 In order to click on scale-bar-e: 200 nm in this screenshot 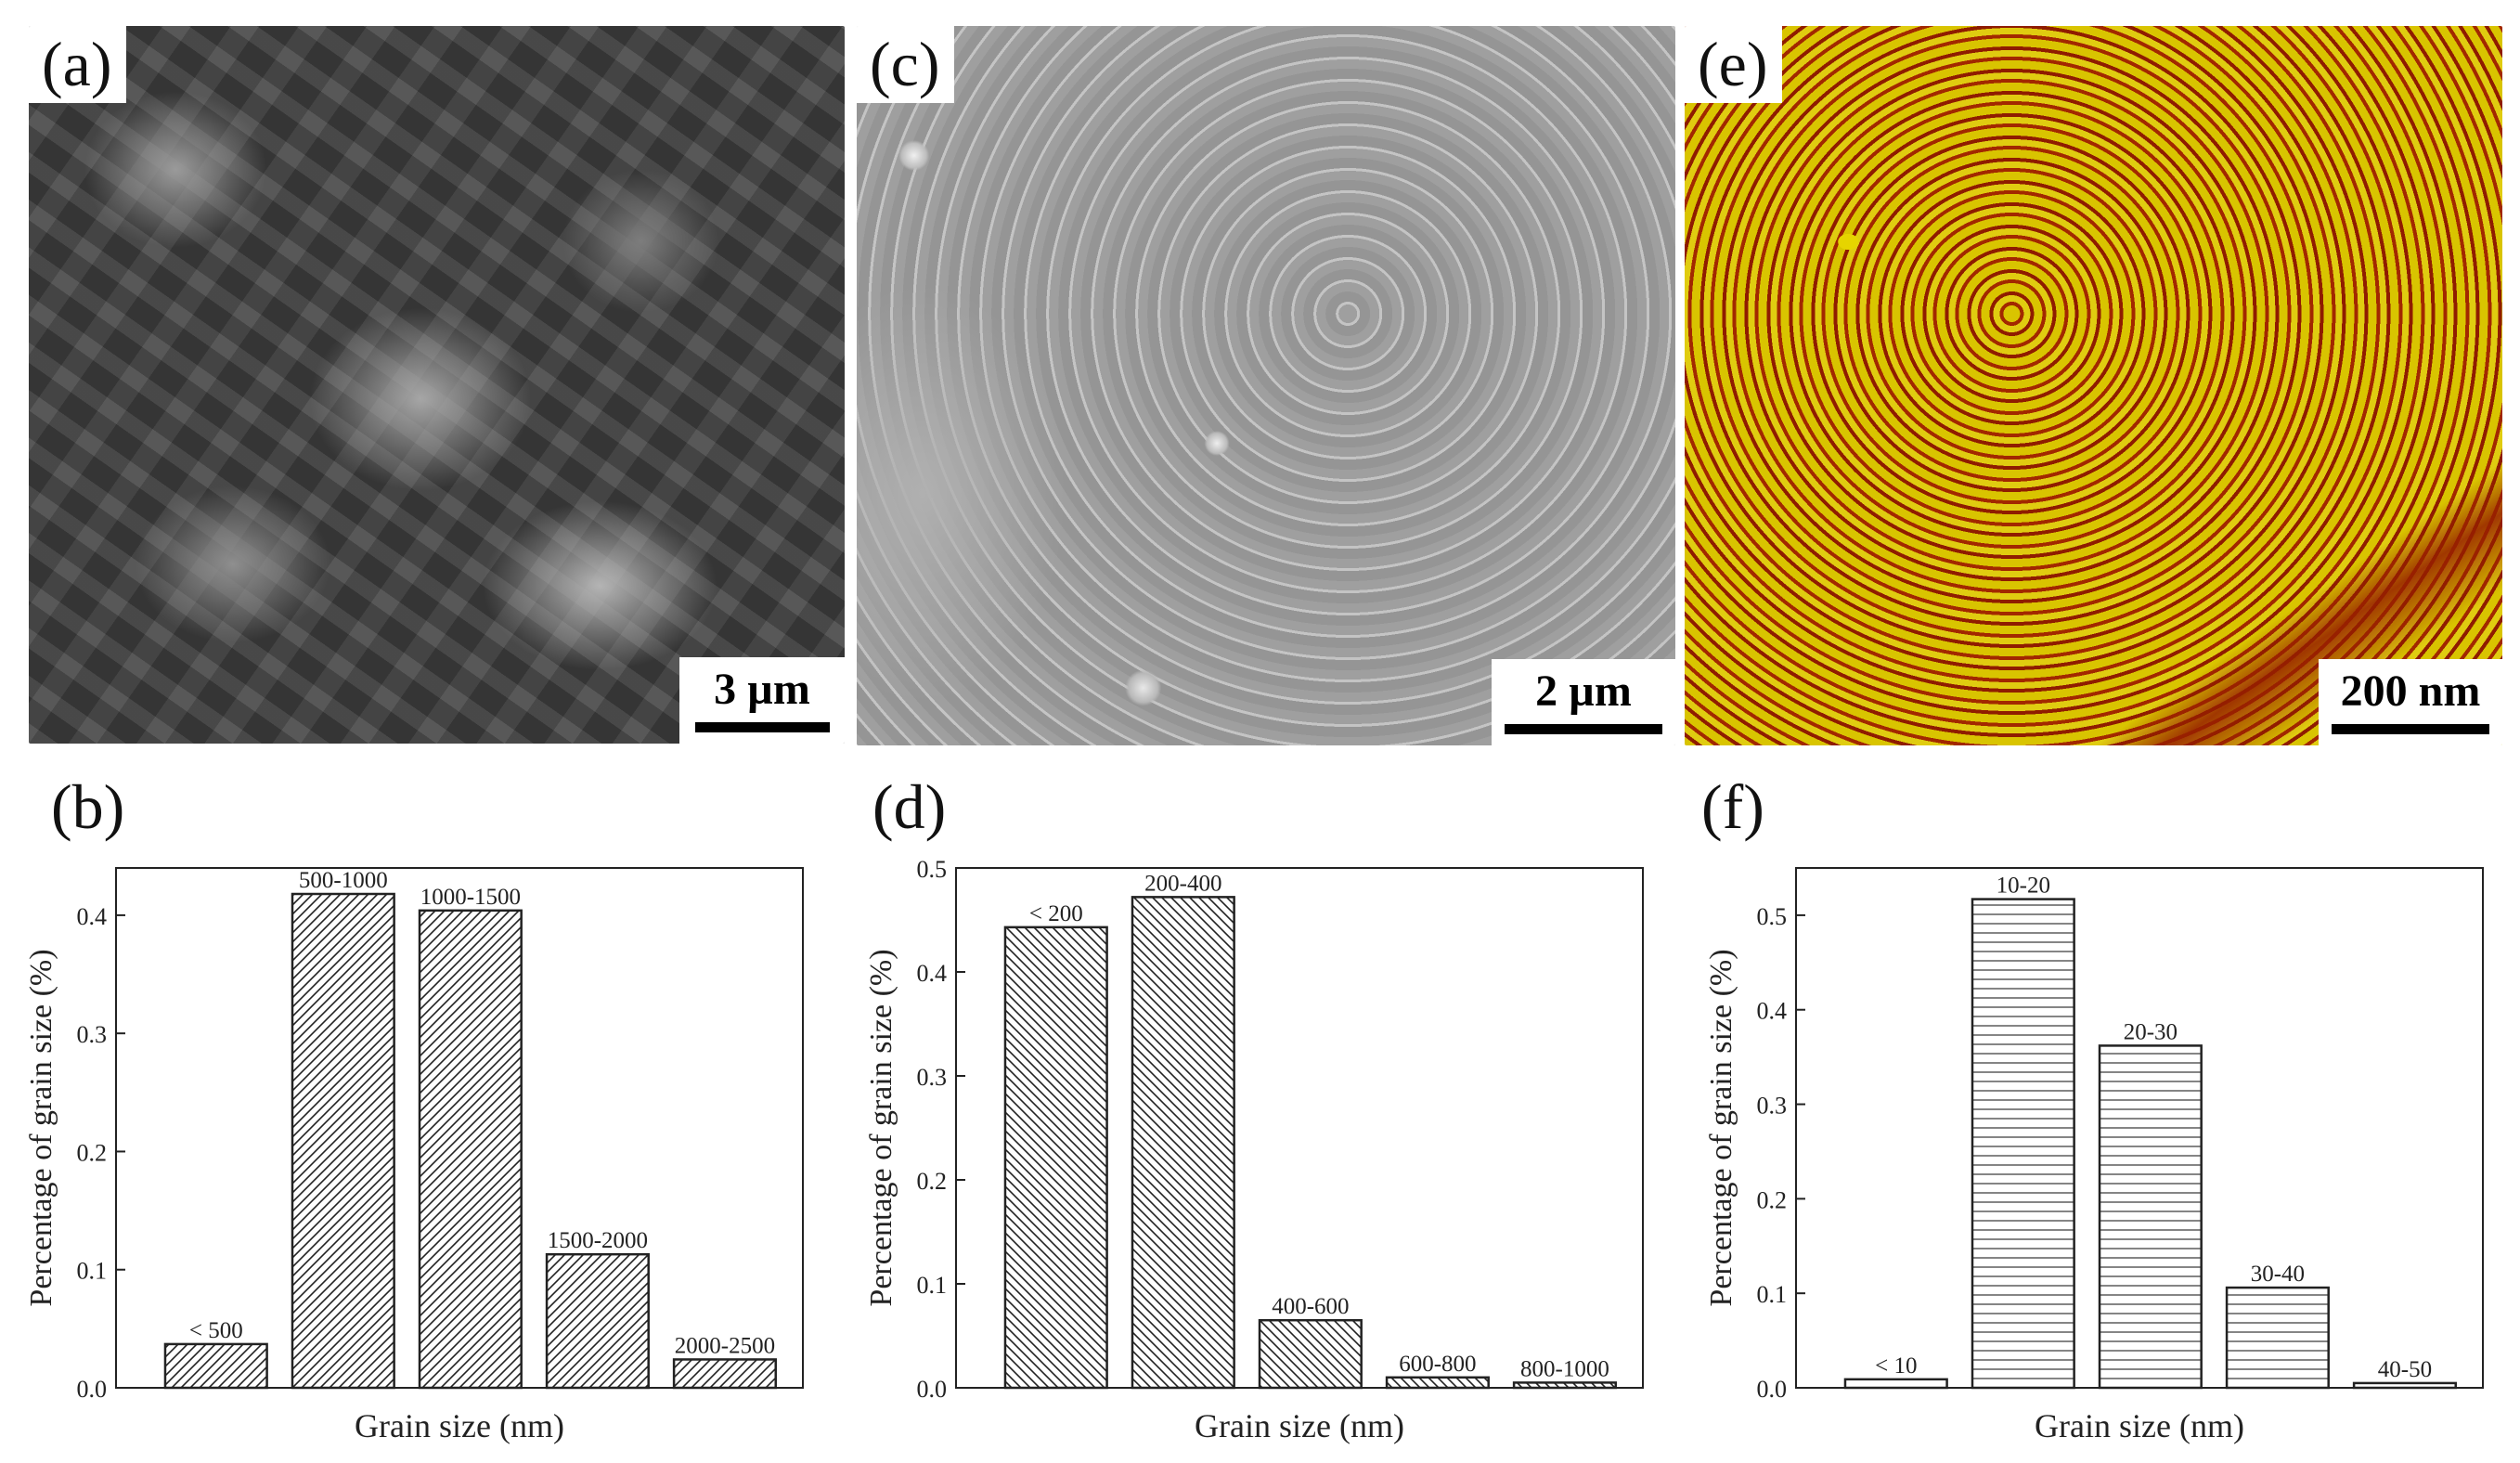, I will do `click(2410, 702)`.